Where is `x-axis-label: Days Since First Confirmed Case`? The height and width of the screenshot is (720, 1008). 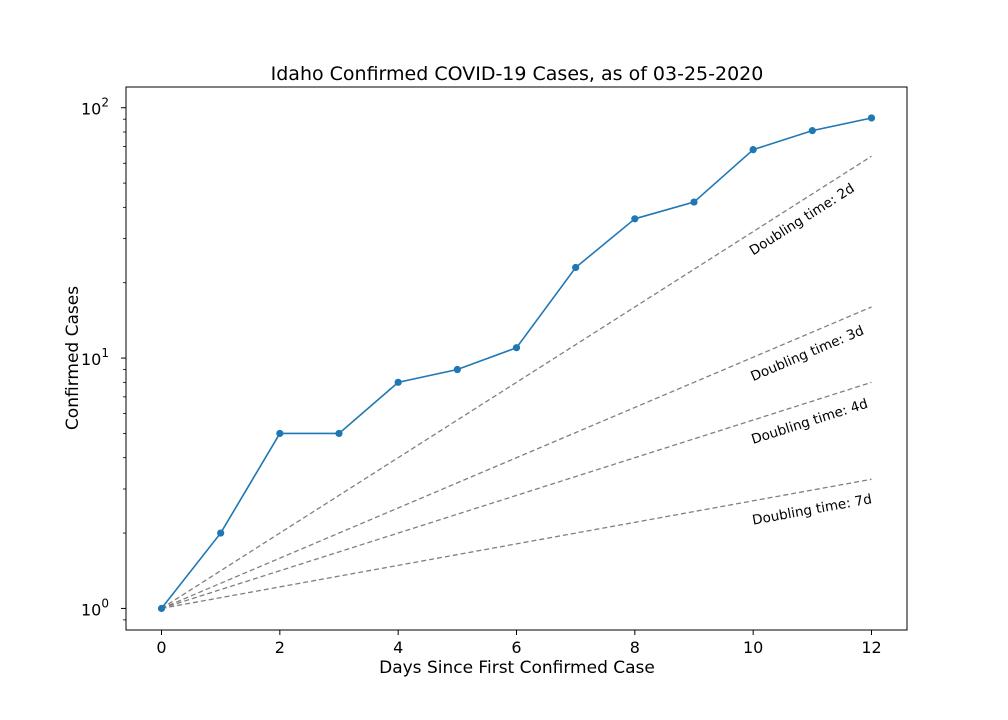 x-axis-label: Days Since First Confirmed Case is located at coordinates (517, 668).